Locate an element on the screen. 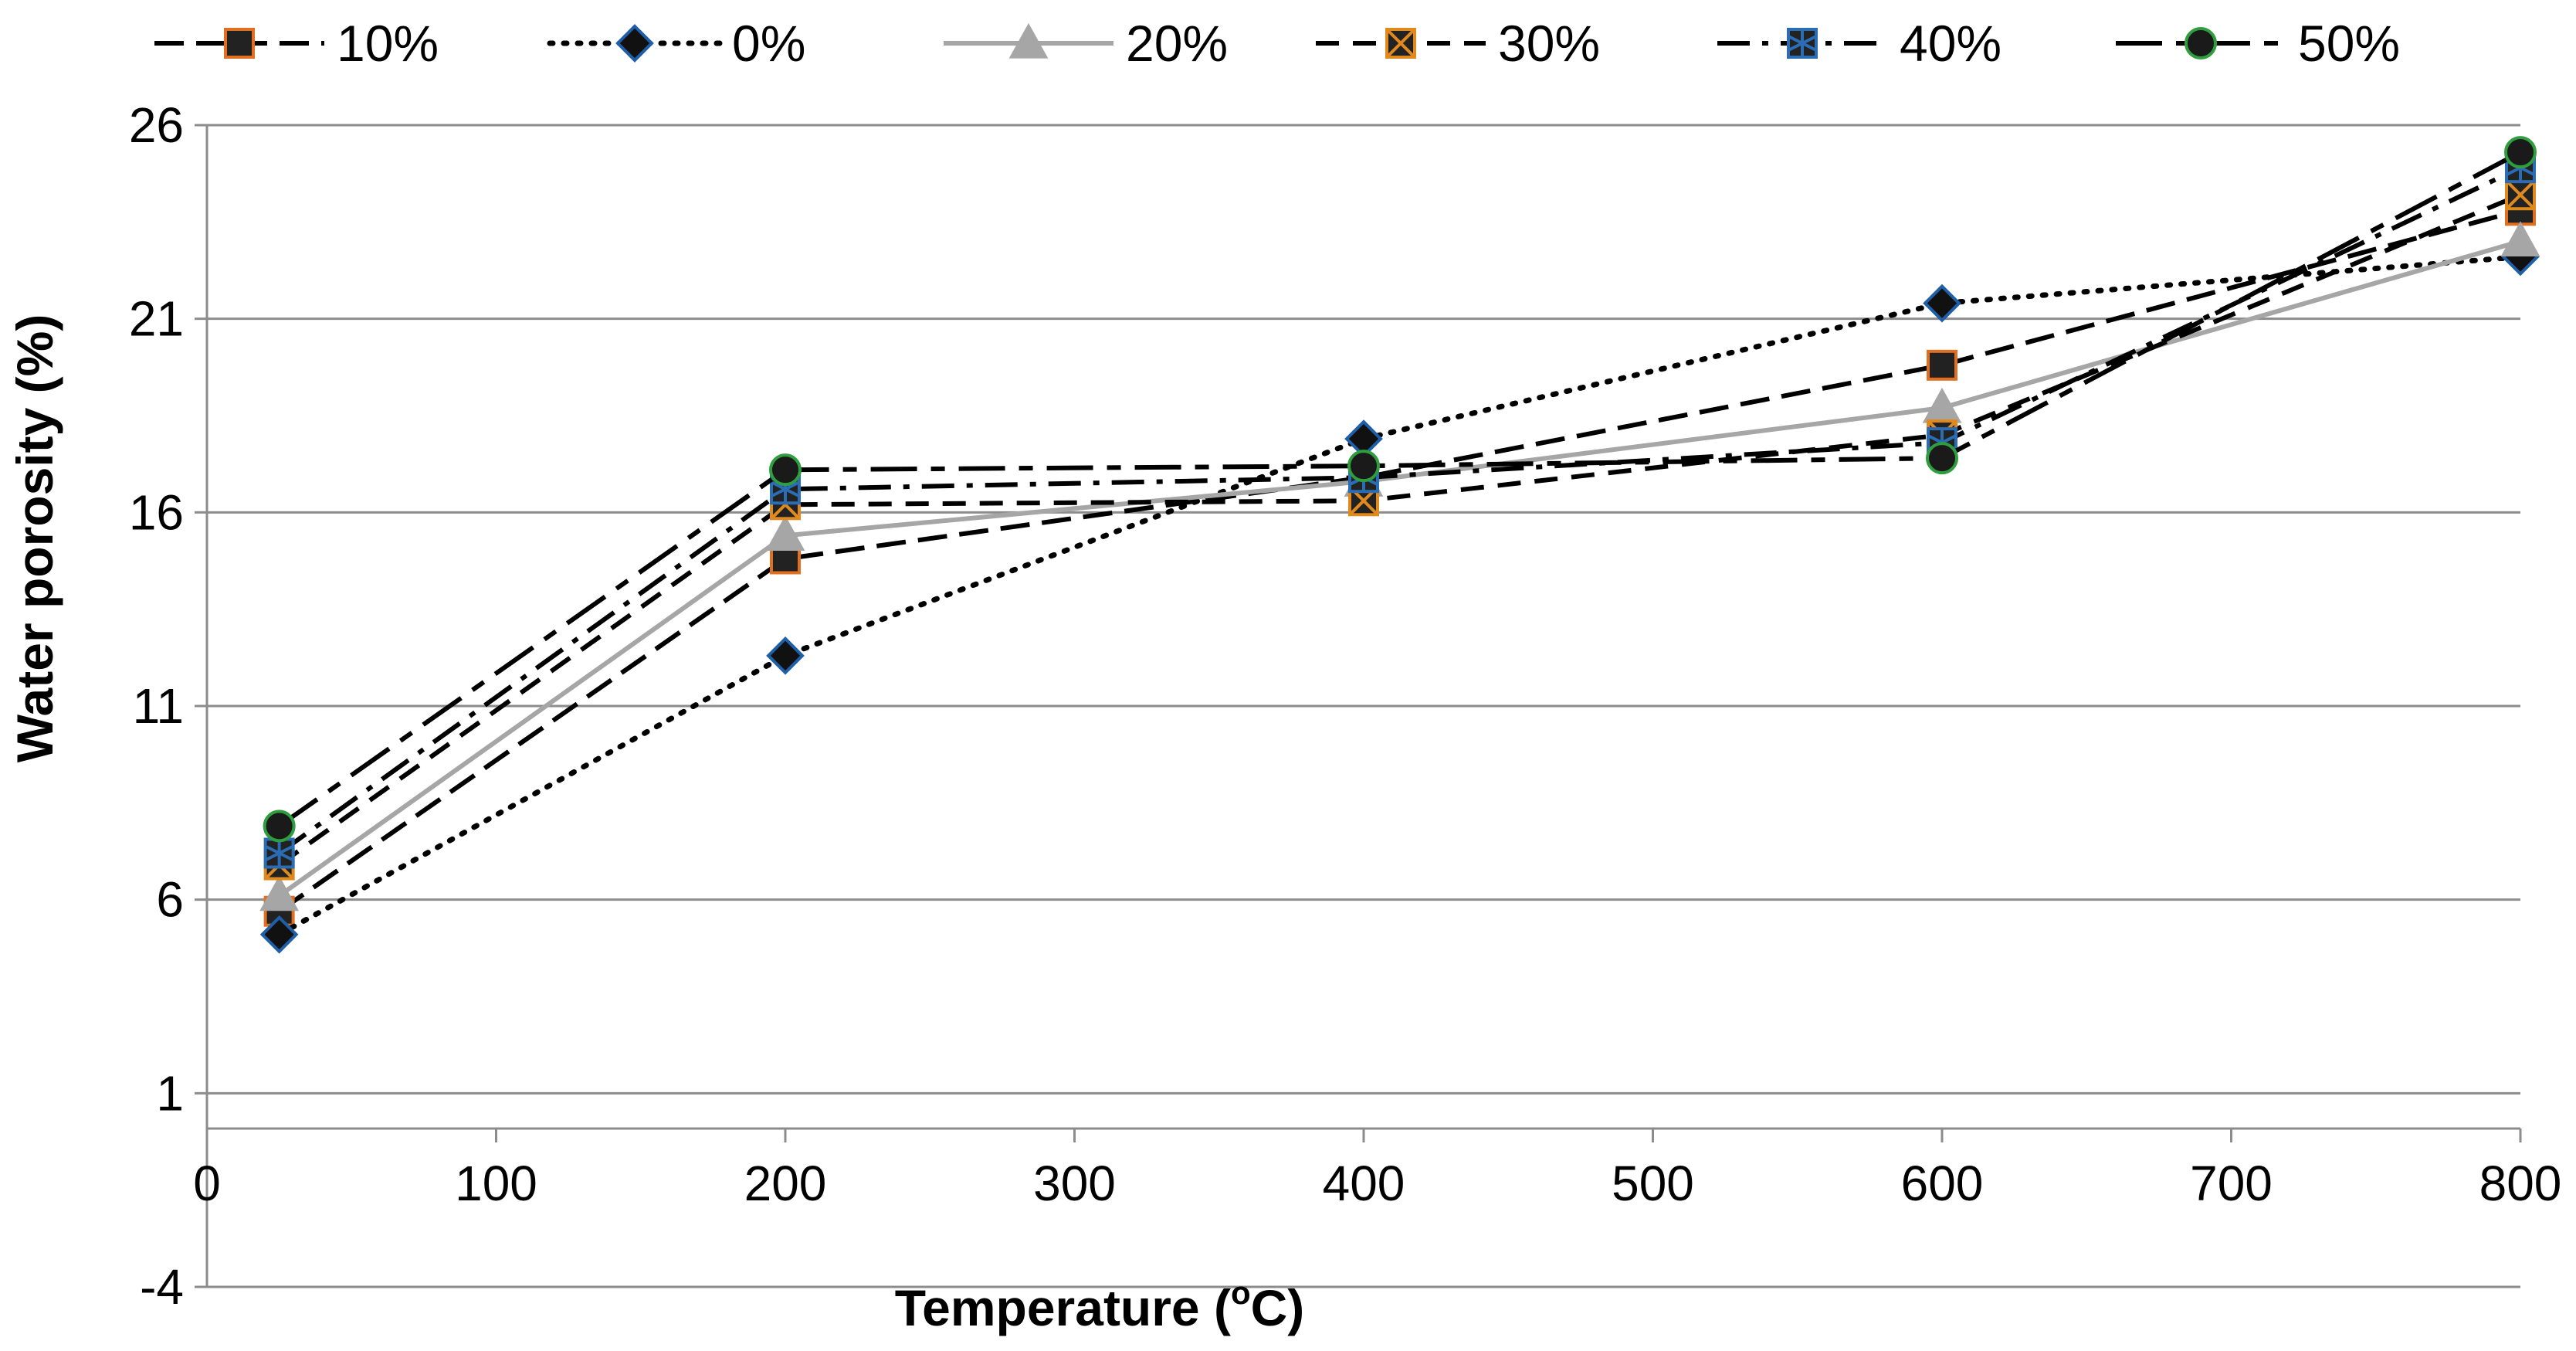 This screenshot has width=2576, height=1351. data-point-shape is located at coordinates (1942, 365).